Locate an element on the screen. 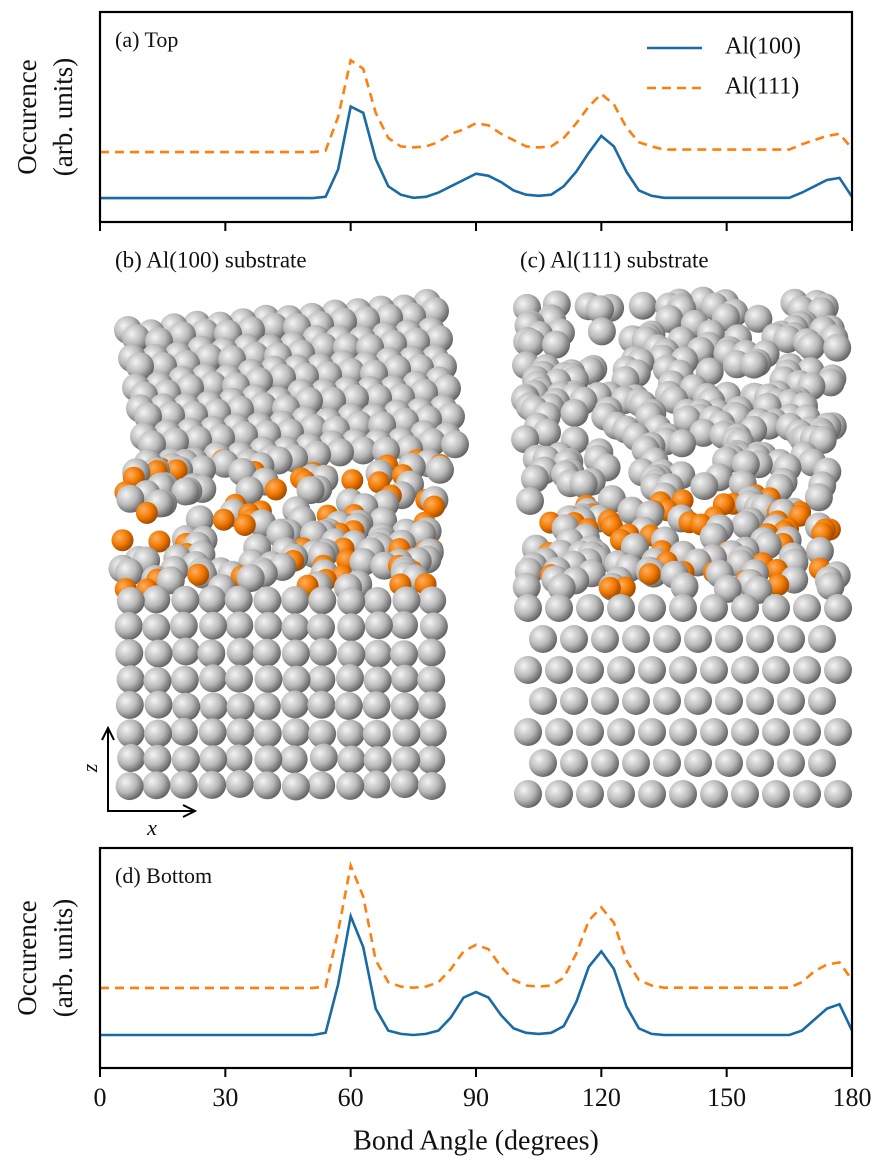 Image resolution: width=881 pixels, height=1165 pixels. axis-x-label: x is located at coordinates (151, 827).